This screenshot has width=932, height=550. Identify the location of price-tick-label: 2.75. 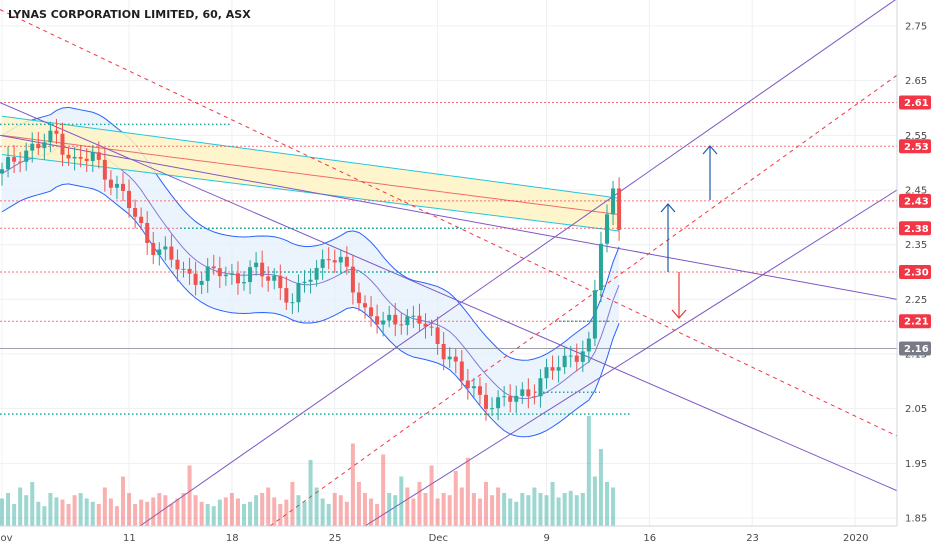
(916, 27).